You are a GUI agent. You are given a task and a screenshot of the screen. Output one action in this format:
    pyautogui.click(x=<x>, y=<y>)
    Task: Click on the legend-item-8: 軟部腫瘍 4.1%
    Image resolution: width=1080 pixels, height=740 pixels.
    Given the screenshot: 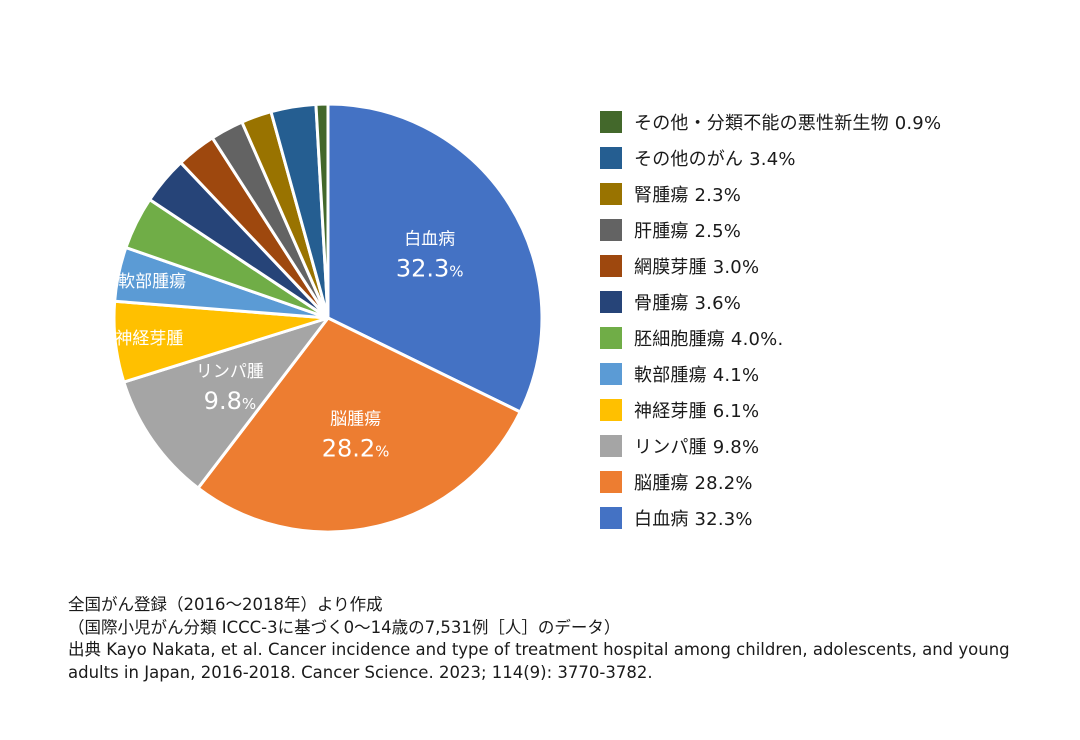 What is the action you would take?
    pyautogui.click(x=770, y=374)
    